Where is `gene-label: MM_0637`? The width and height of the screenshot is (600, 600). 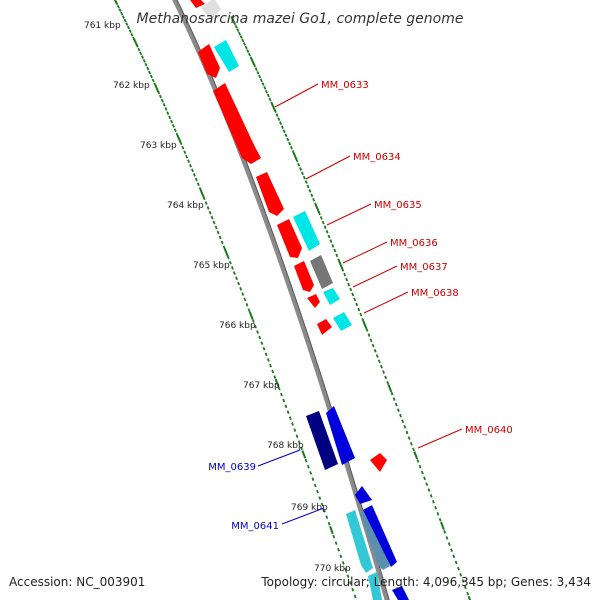 gene-label: MM_0637 is located at coordinates (424, 267).